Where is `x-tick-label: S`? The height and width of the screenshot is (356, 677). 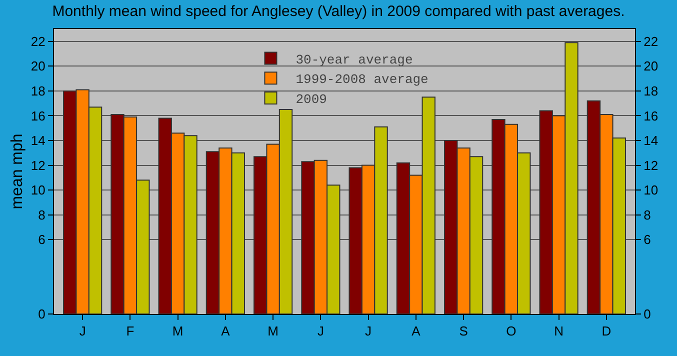 x-tick-label: S is located at coordinates (463, 331).